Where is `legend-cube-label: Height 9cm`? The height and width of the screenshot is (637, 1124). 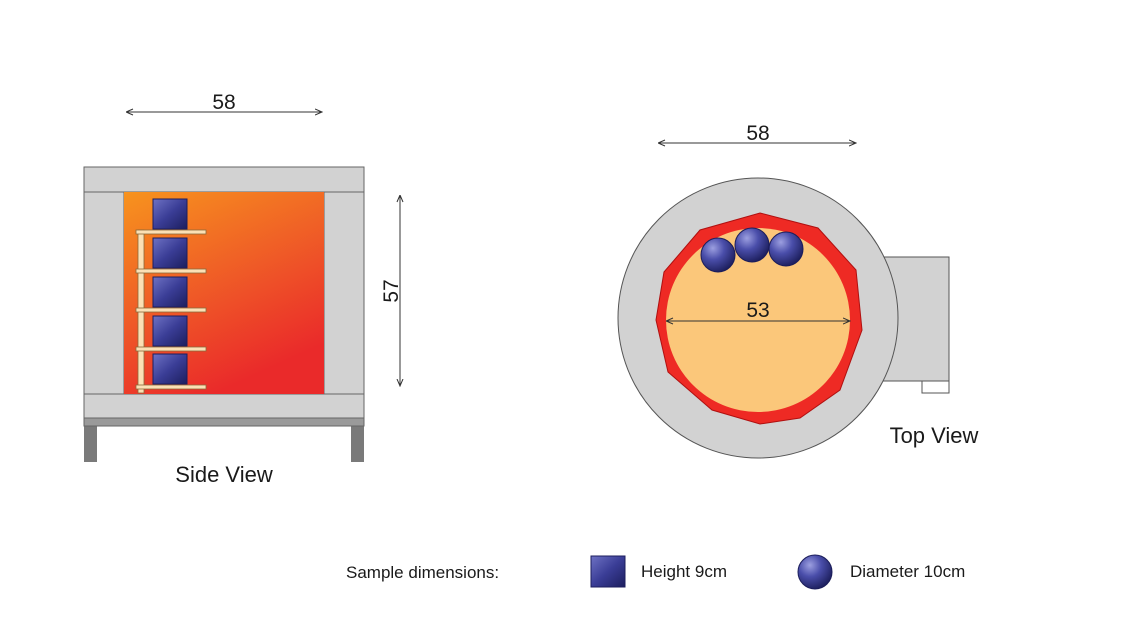
legend-cube-label: Height 9cm is located at coordinates (684, 571).